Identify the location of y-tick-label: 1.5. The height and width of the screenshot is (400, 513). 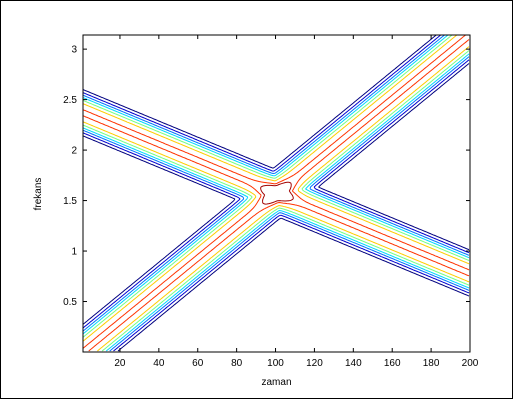
(70, 201).